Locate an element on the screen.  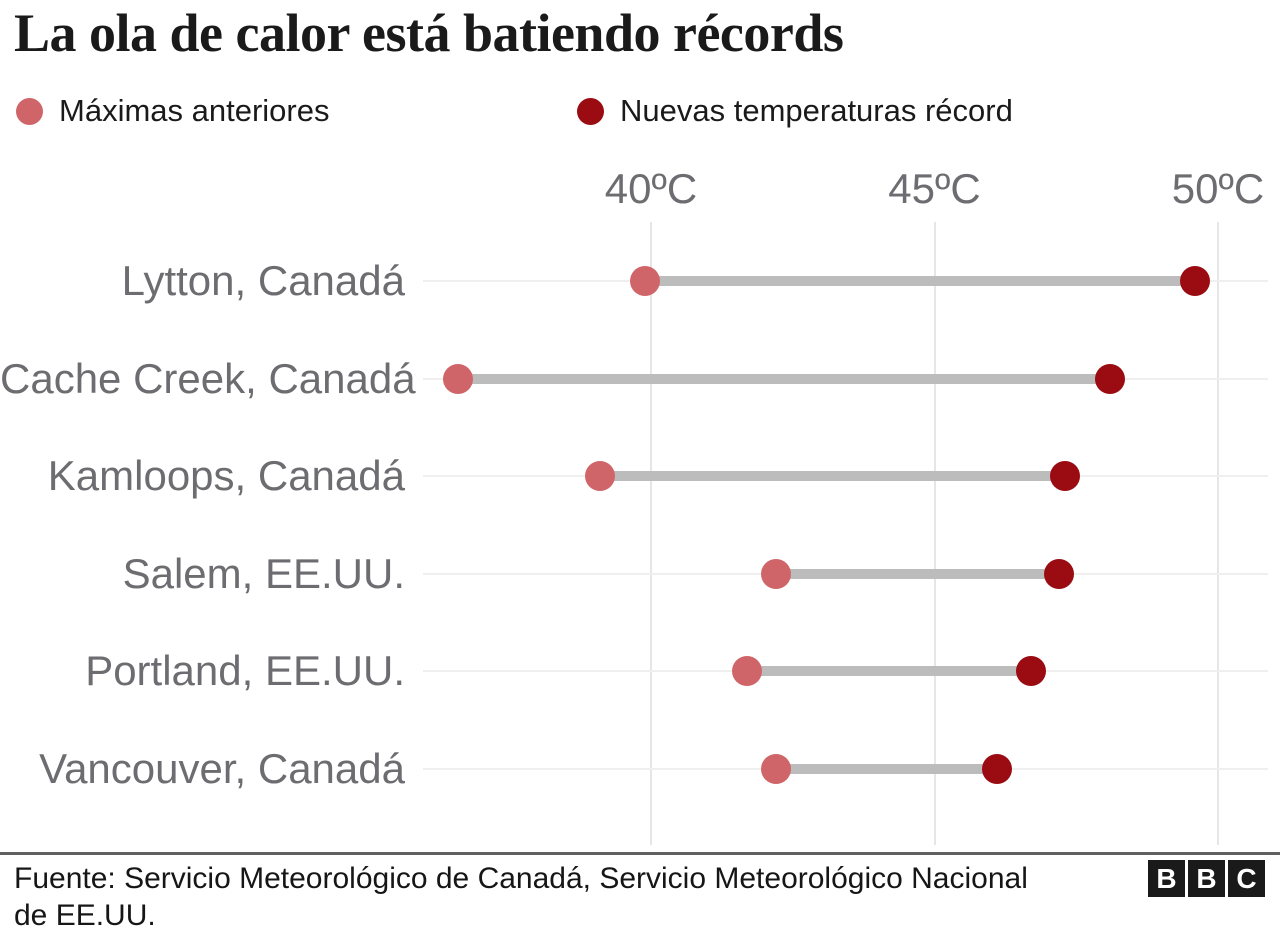
row-label: Lytton, Canadá is located at coordinates (263, 280).